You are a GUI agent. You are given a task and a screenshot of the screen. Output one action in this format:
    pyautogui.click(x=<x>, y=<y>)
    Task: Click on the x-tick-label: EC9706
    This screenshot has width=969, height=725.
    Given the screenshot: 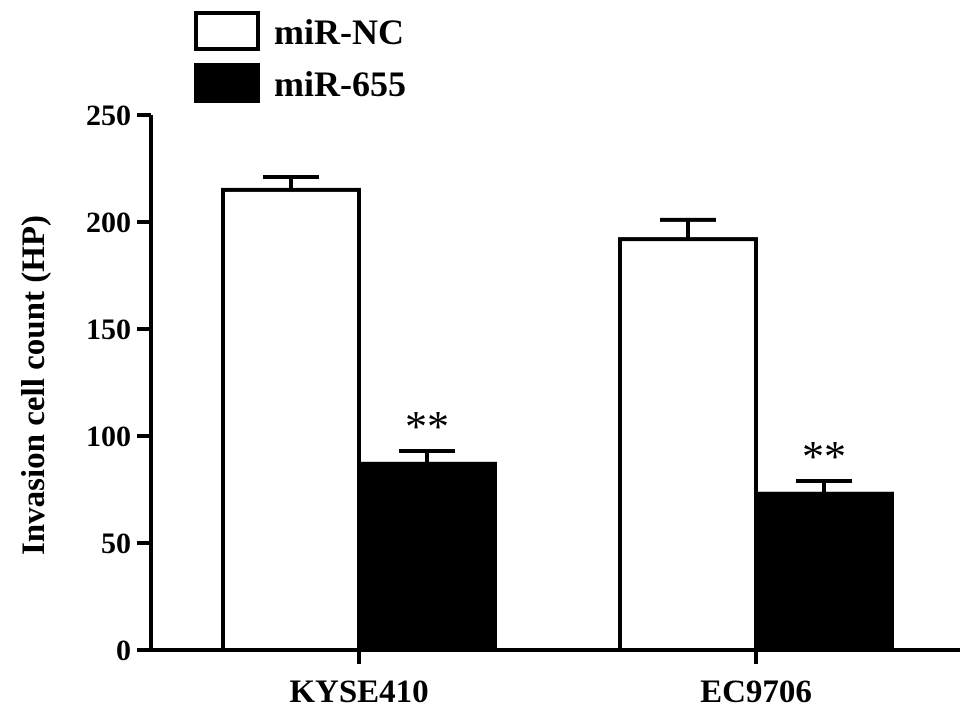 What is the action you would take?
    pyautogui.click(x=756, y=692)
    